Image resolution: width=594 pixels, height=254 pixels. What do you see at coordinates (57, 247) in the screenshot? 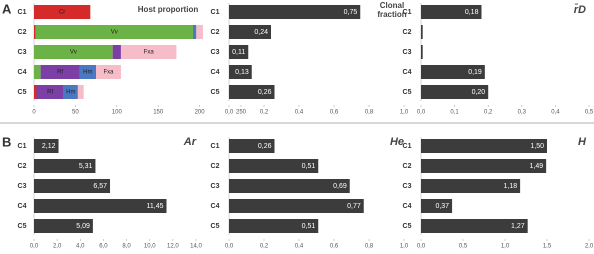
I see `x-tick-label: 2,0` at bounding box center [57, 247].